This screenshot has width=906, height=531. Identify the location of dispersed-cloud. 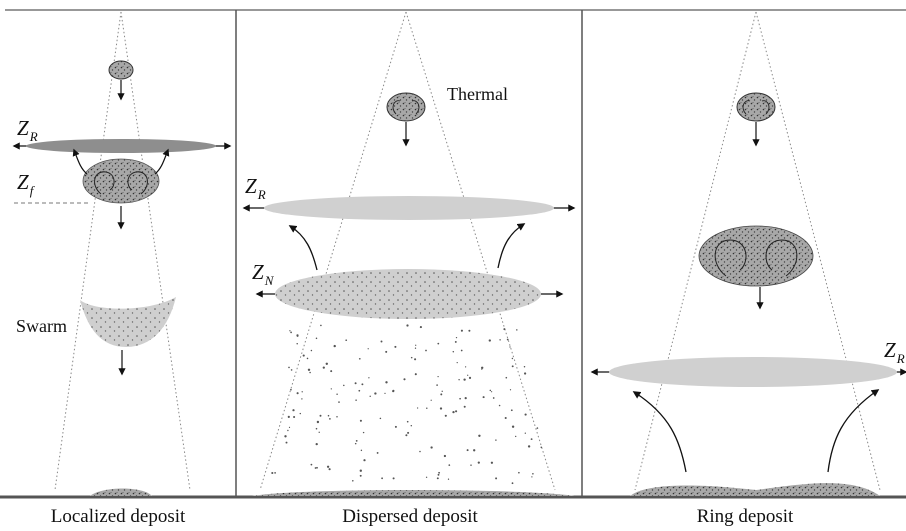
(409, 294).